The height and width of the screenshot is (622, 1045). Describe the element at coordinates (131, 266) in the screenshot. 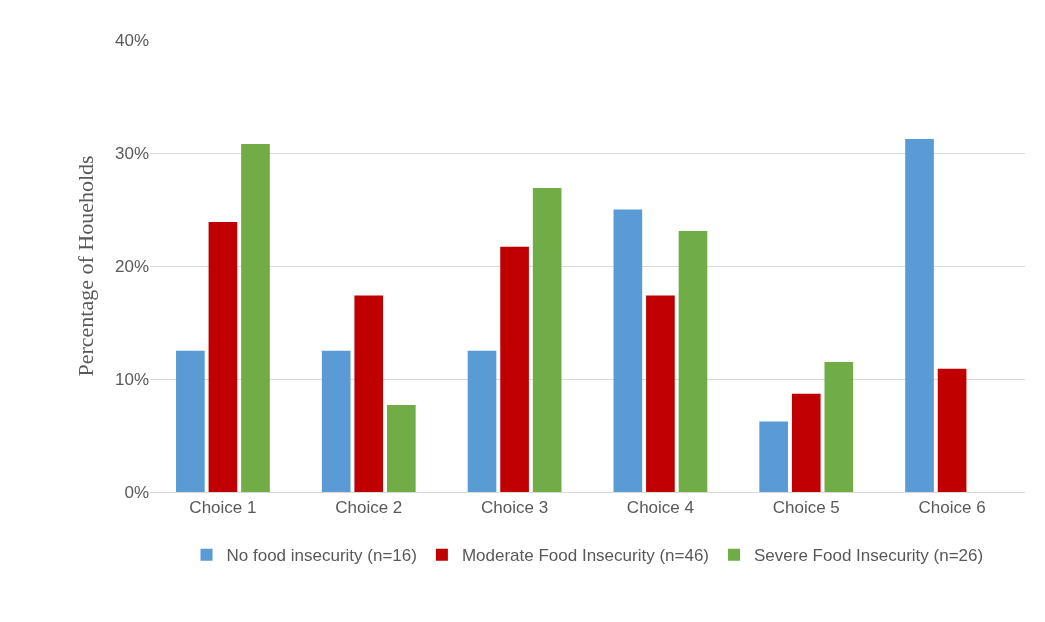

I see `y-tick-label: 20%` at that location.